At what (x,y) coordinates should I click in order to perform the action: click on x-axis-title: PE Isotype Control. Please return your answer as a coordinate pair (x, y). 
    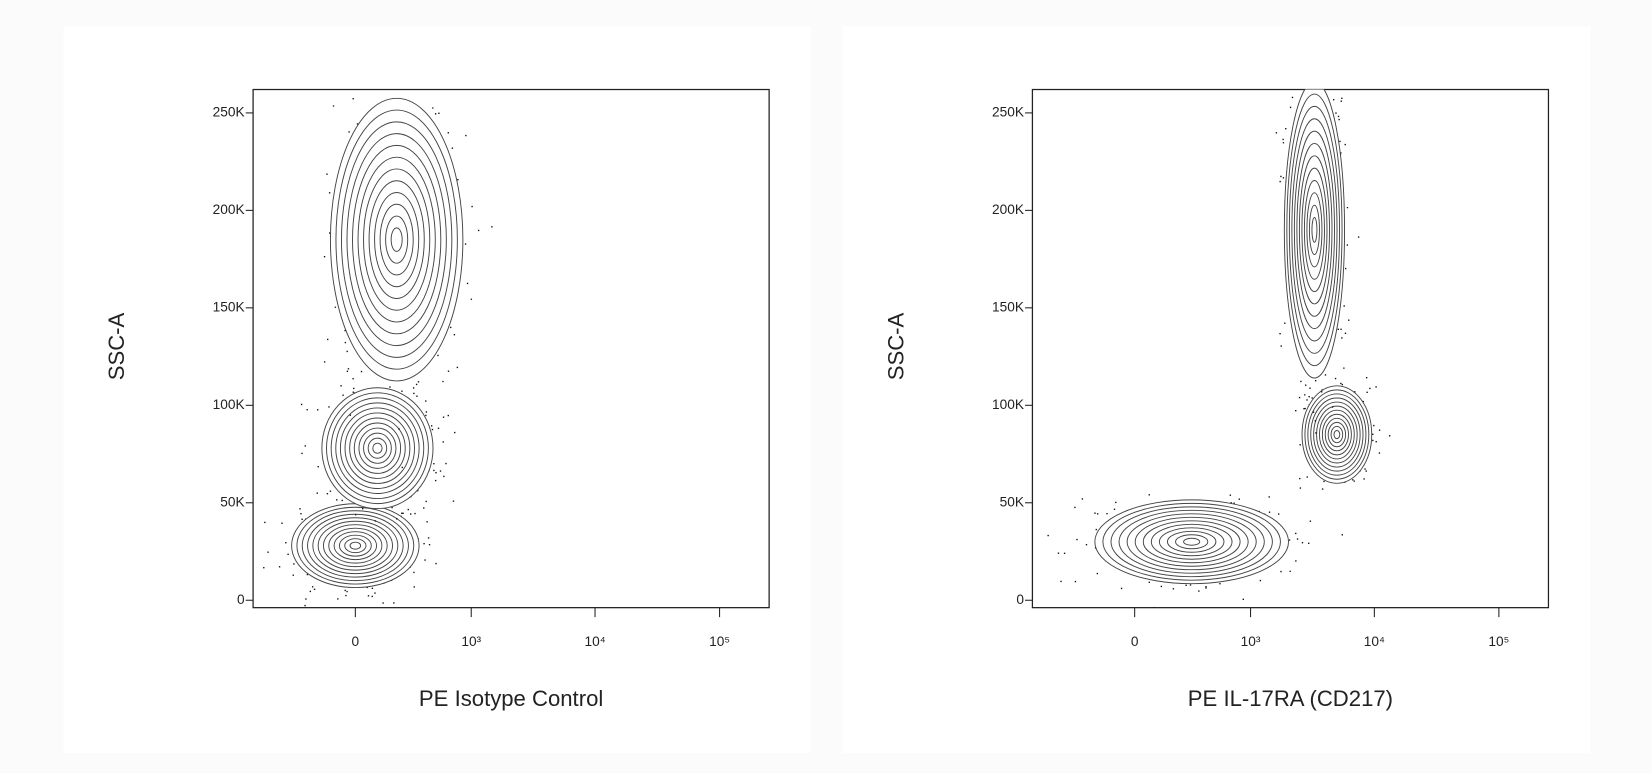
    Looking at the image, I should click on (511, 698).